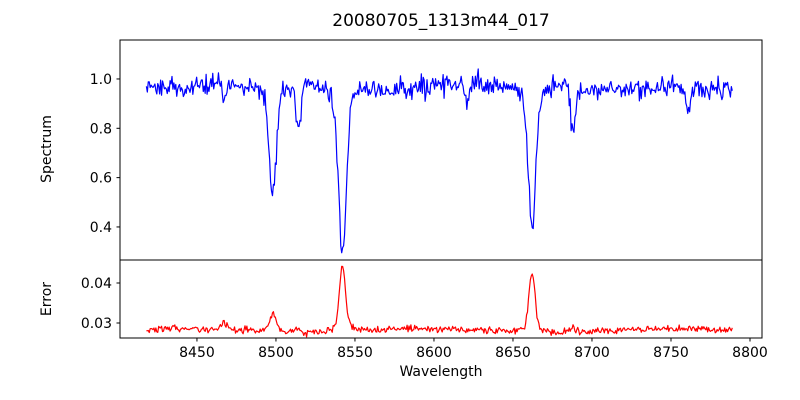 The width and height of the screenshot is (800, 400). What do you see at coordinates (750, 353) in the screenshot?
I see `x-tick-label: 8800` at bounding box center [750, 353].